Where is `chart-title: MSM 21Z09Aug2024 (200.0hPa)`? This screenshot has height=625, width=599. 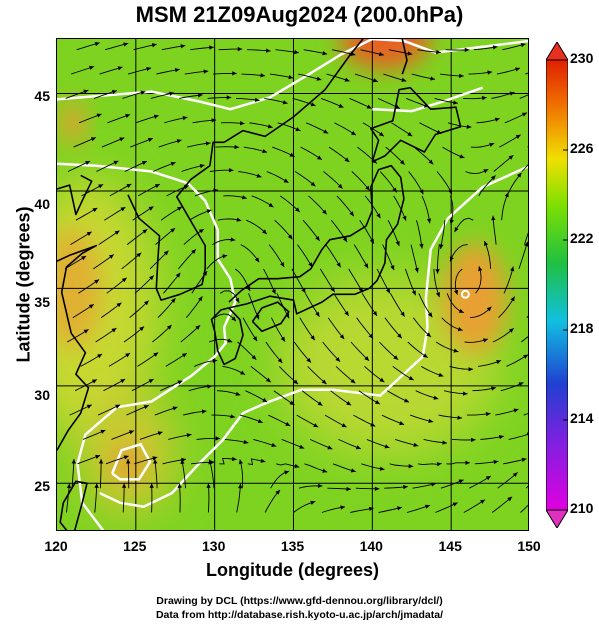
chart-title: MSM 21Z09Aug2024 (200.0hPa) is located at coordinates (299, 14).